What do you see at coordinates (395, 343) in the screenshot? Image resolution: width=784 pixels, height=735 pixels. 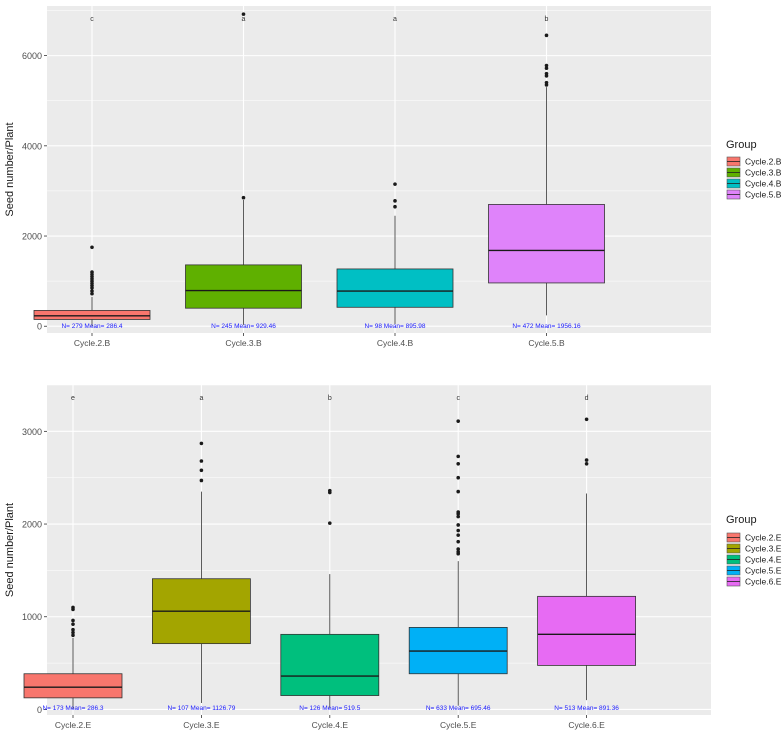 I see `x-tick-label: Cycle.4.B` at bounding box center [395, 343].